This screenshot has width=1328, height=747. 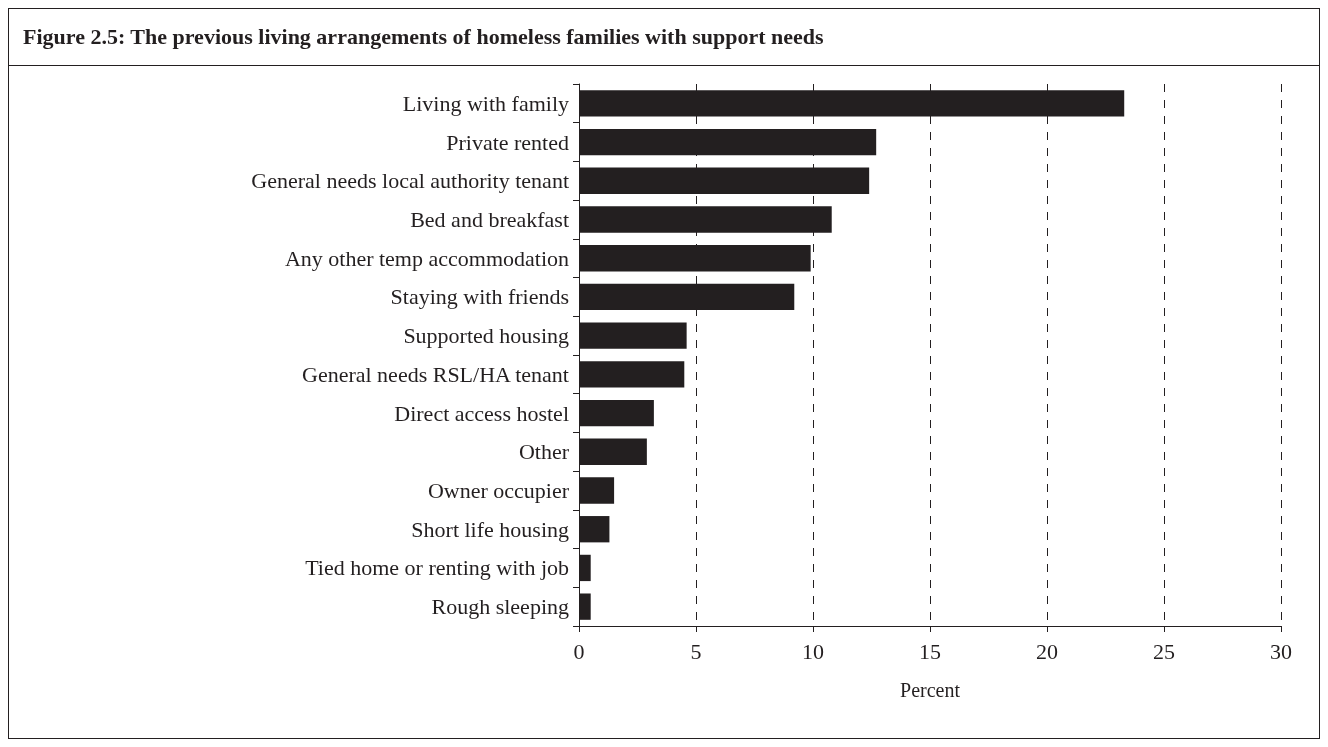 What do you see at coordinates (481, 413) in the screenshot?
I see `y-tick-label: Direct access hostel` at bounding box center [481, 413].